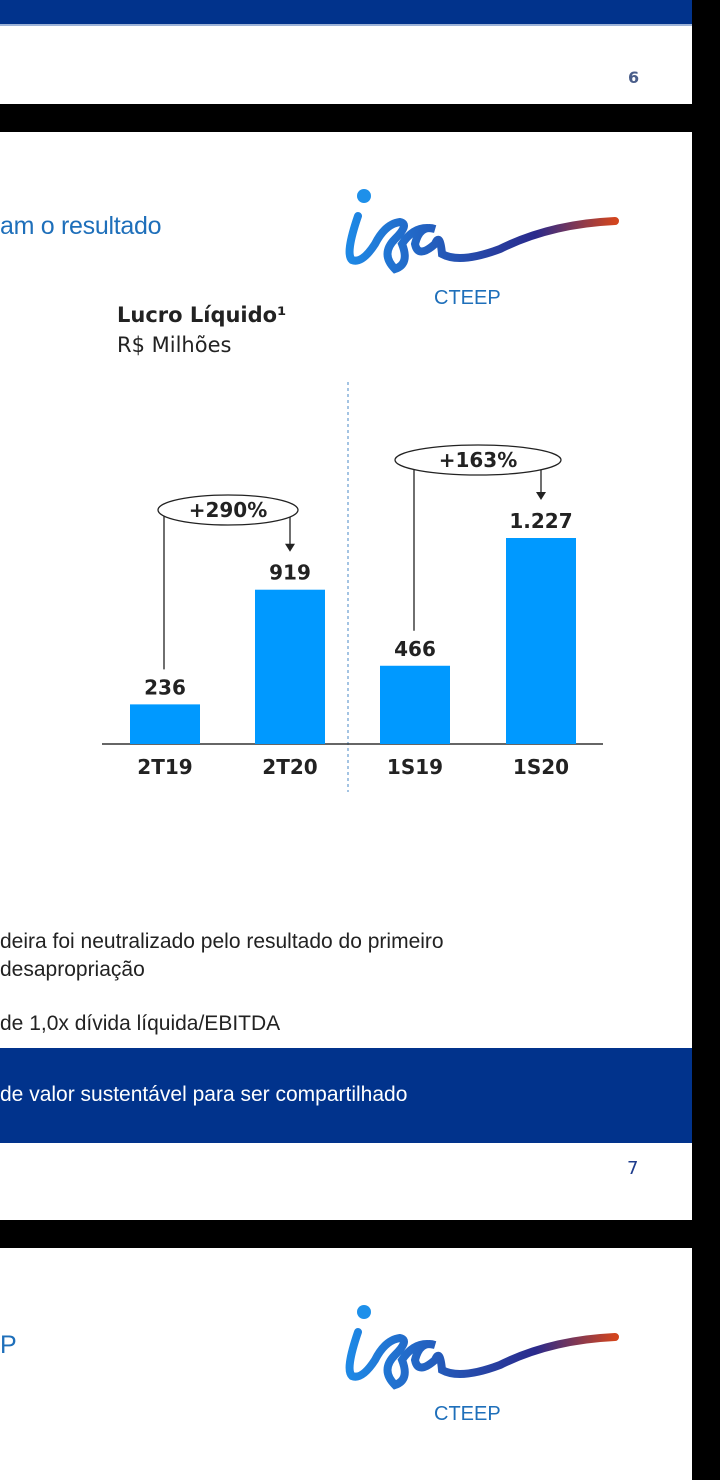 Image resolution: width=720 pixels, height=1480 pixels. I want to click on bar-1S20, so click(541, 641).